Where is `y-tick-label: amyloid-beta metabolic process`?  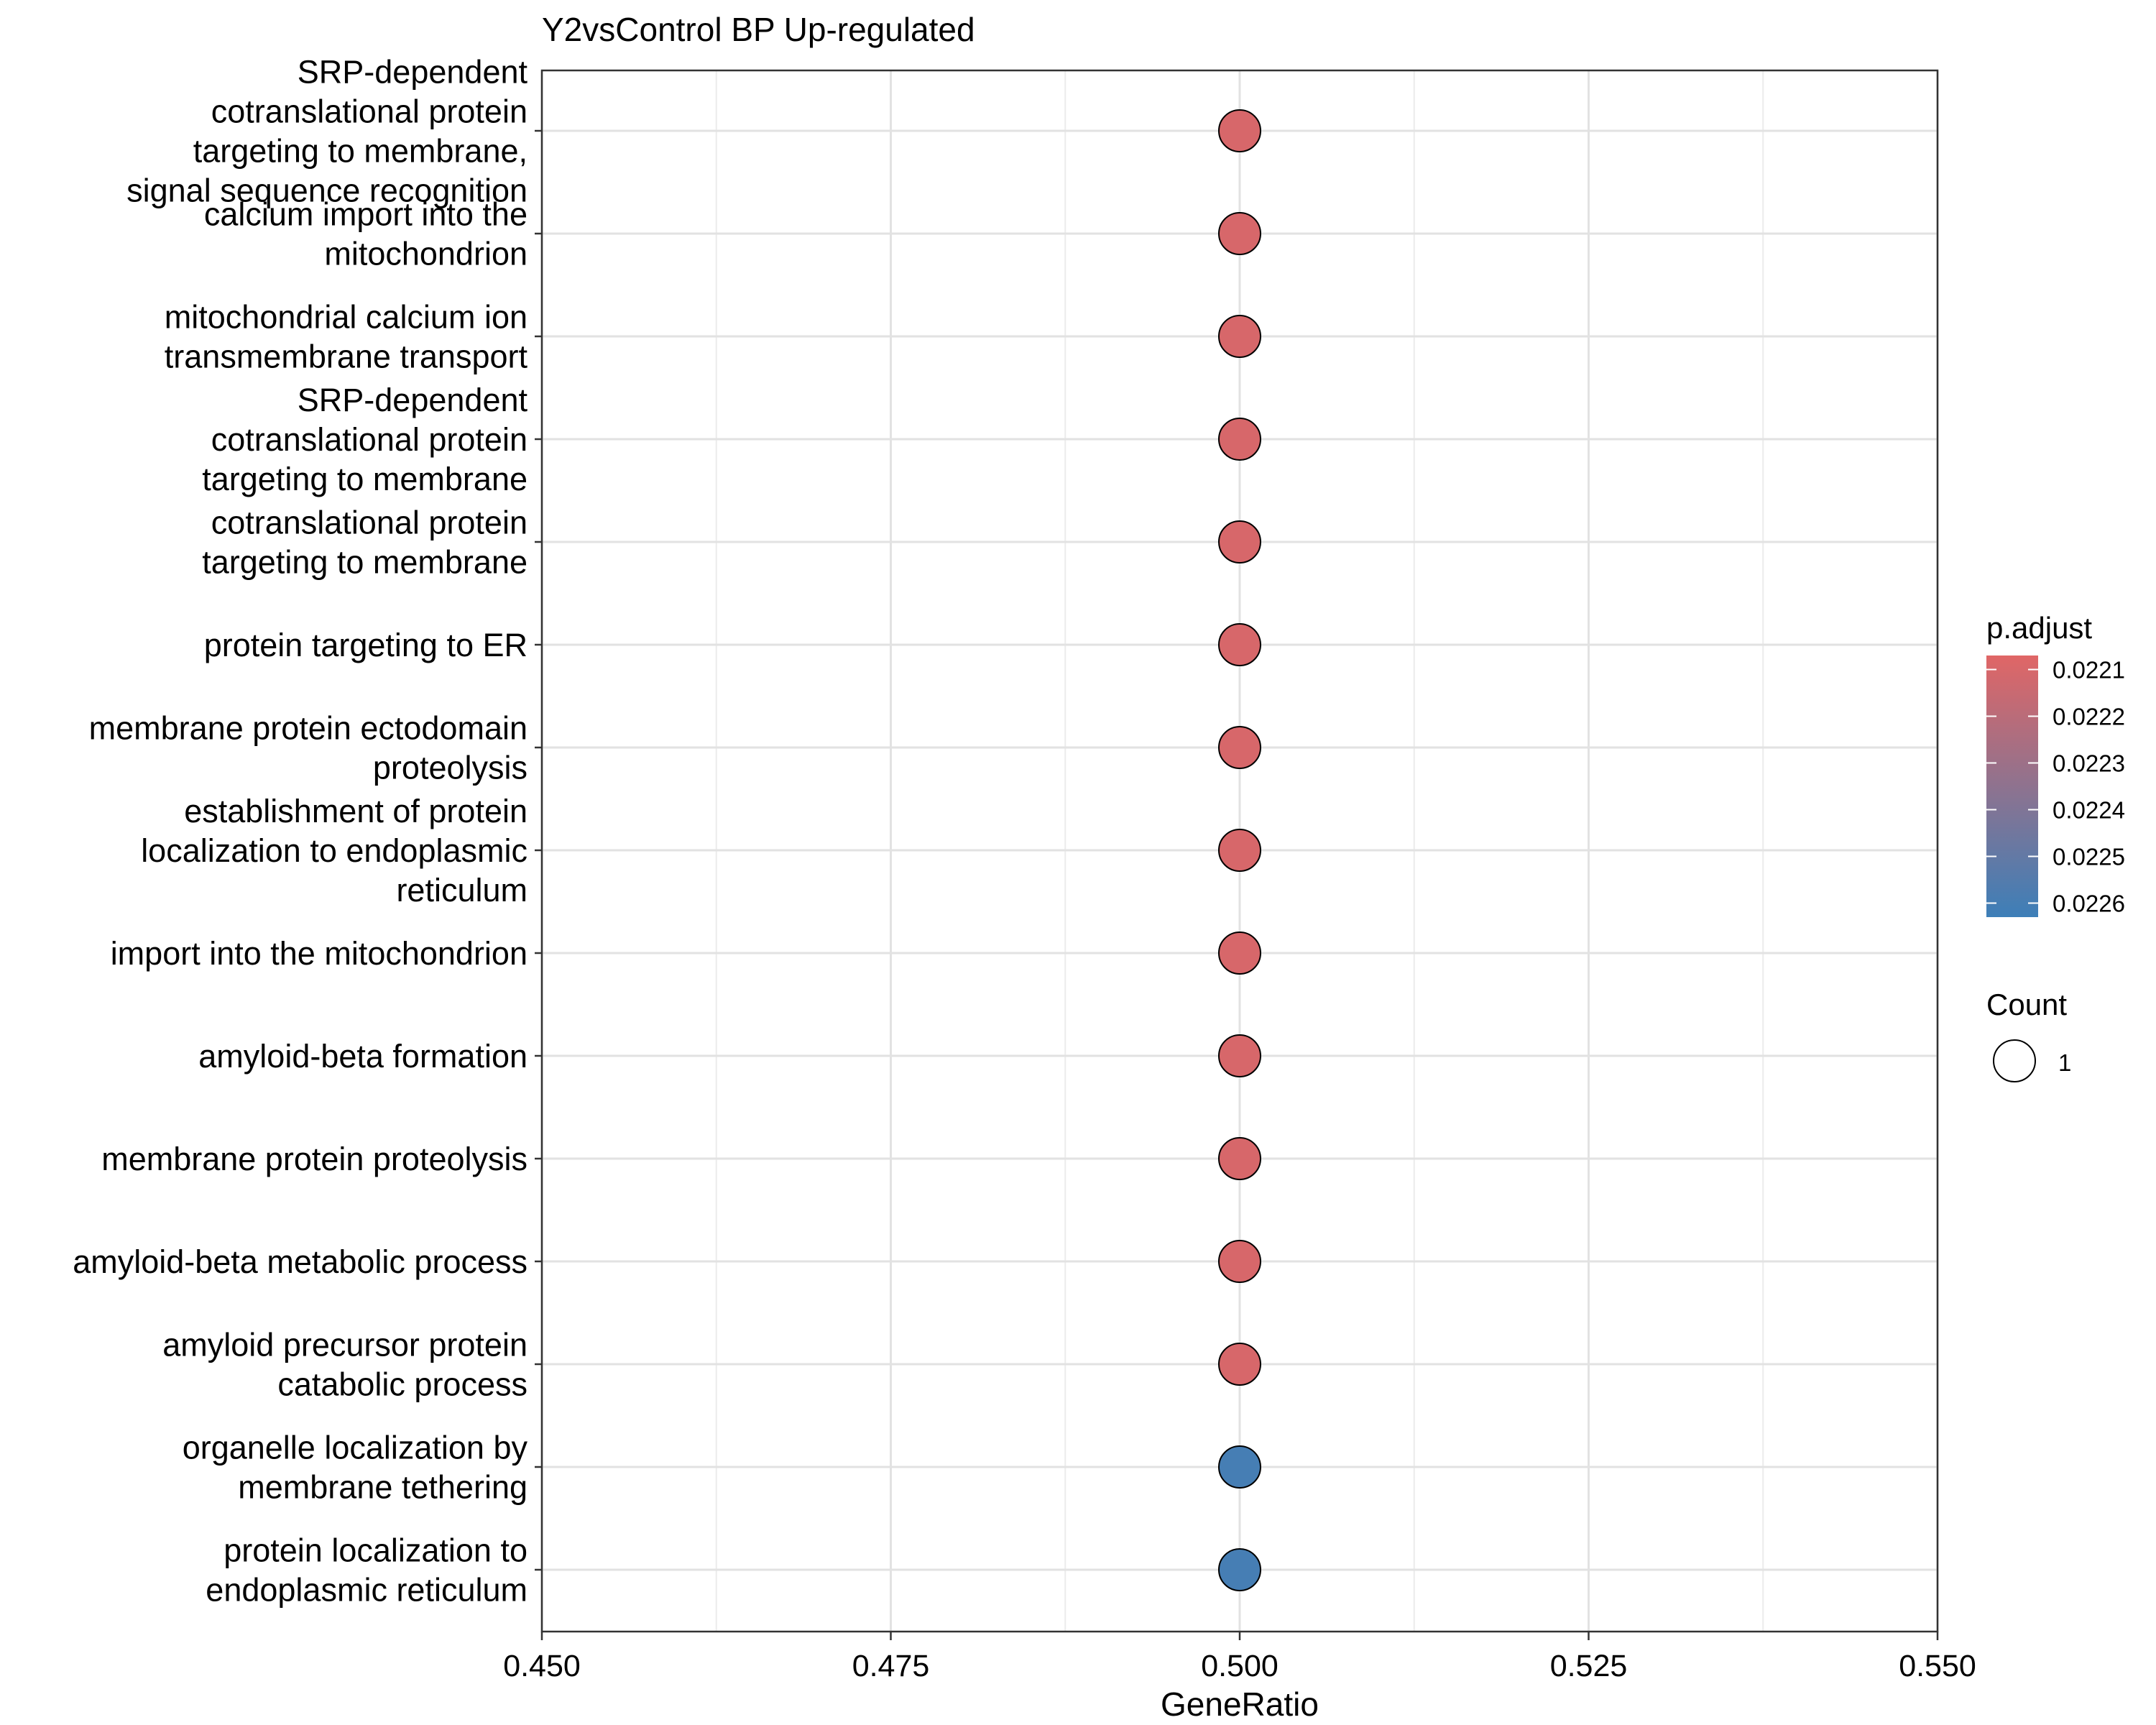
y-tick-label: amyloid-beta metabolic process is located at coordinates (301, 1261).